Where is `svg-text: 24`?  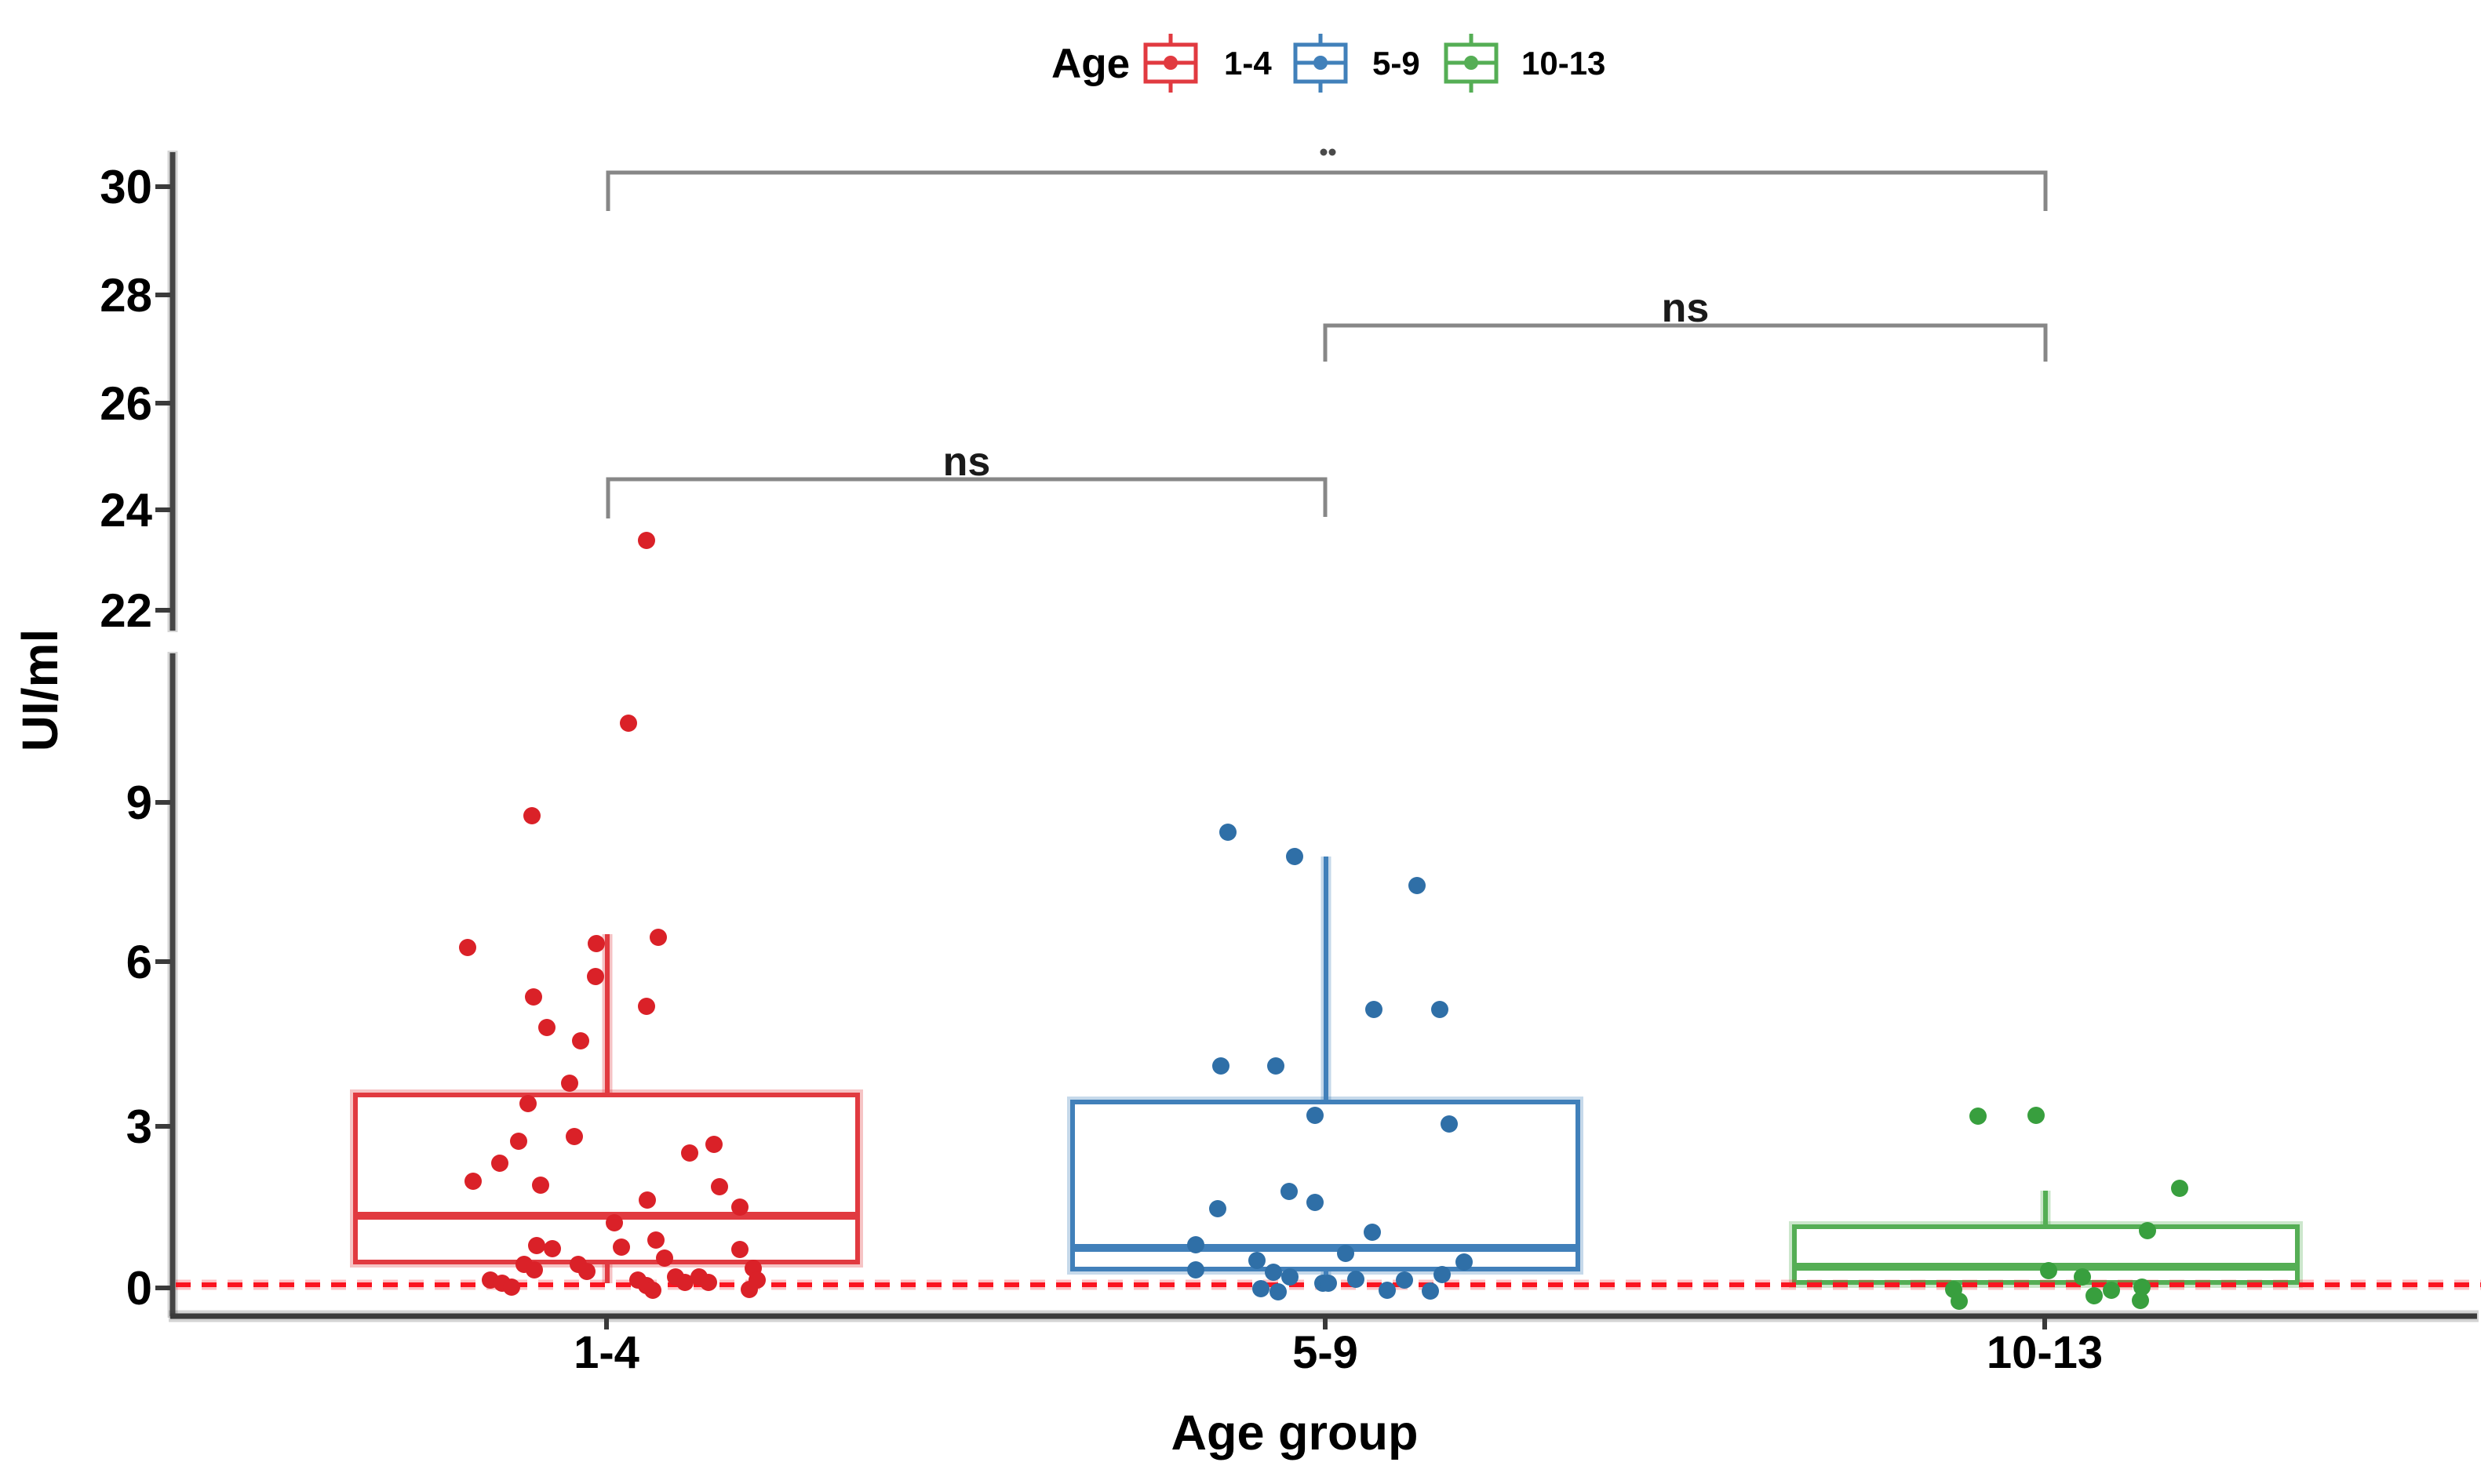
svg-text: 24 is located at coordinates (126, 510).